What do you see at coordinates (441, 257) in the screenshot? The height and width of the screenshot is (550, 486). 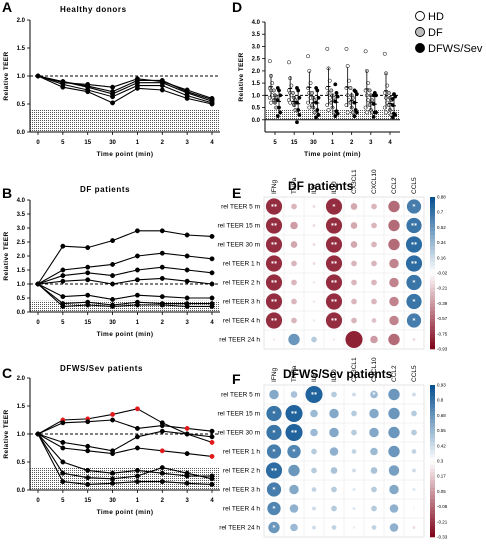 I see `panel-e-colorbar-tick: 0.16` at bounding box center [441, 257].